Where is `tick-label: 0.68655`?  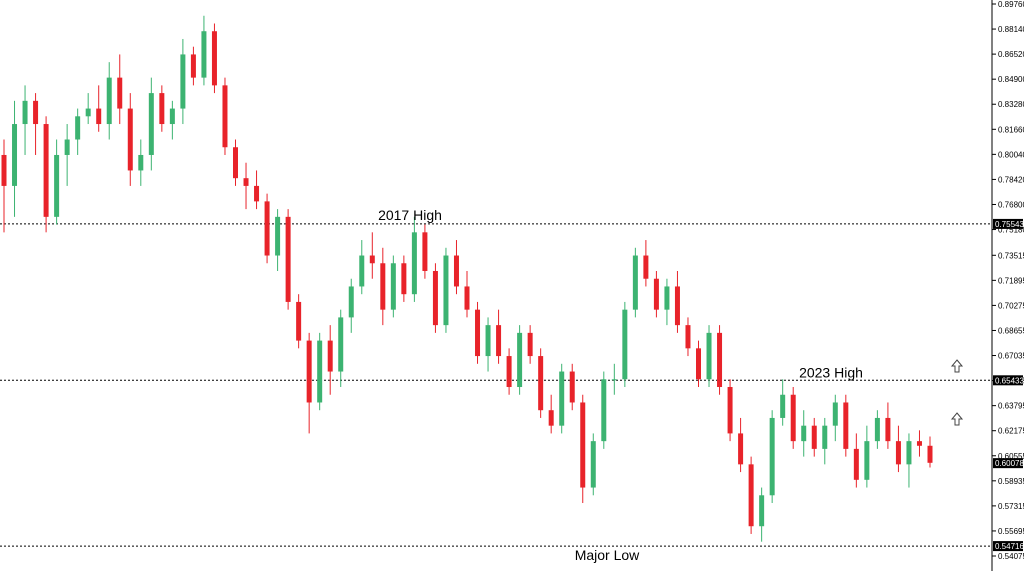
tick-label: 0.68655 is located at coordinates (1011, 330).